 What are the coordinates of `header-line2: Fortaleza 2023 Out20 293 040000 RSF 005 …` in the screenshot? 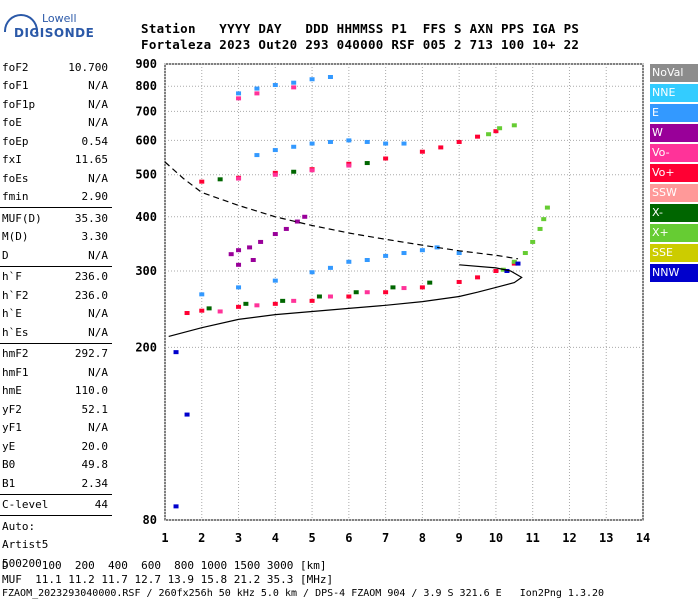 It's located at (360, 44).